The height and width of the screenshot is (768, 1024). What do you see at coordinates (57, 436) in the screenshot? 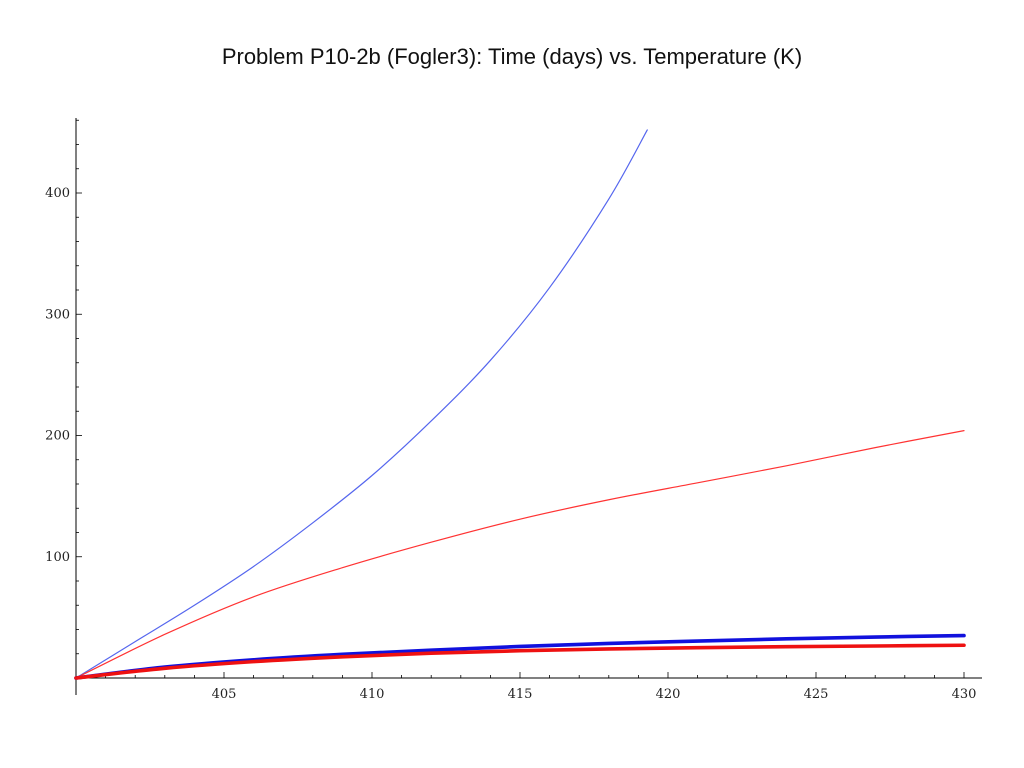
I see `y-tick-label: 200` at bounding box center [57, 436].